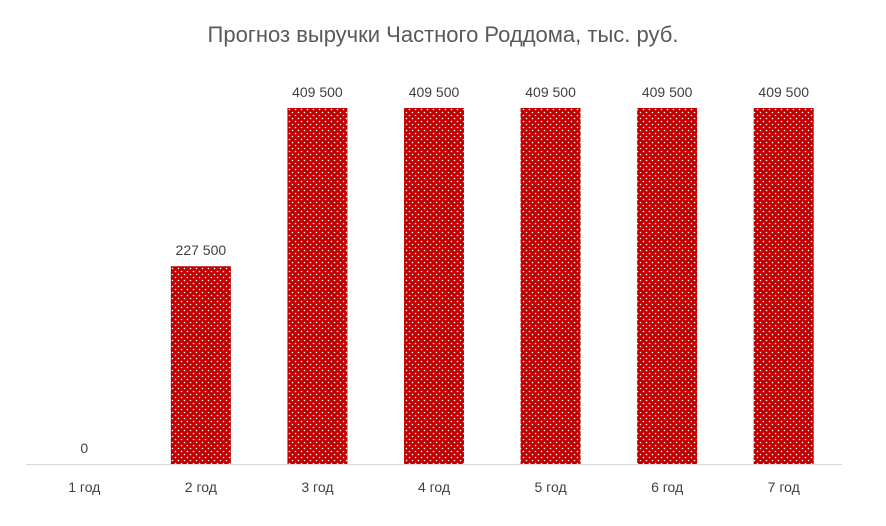 The width and height of the screenshot is (886, 526). What do you see at coordinates (783, 92) in the screenshot?
I see `data-label-7: 409 500` at bounding box center [783, 92].